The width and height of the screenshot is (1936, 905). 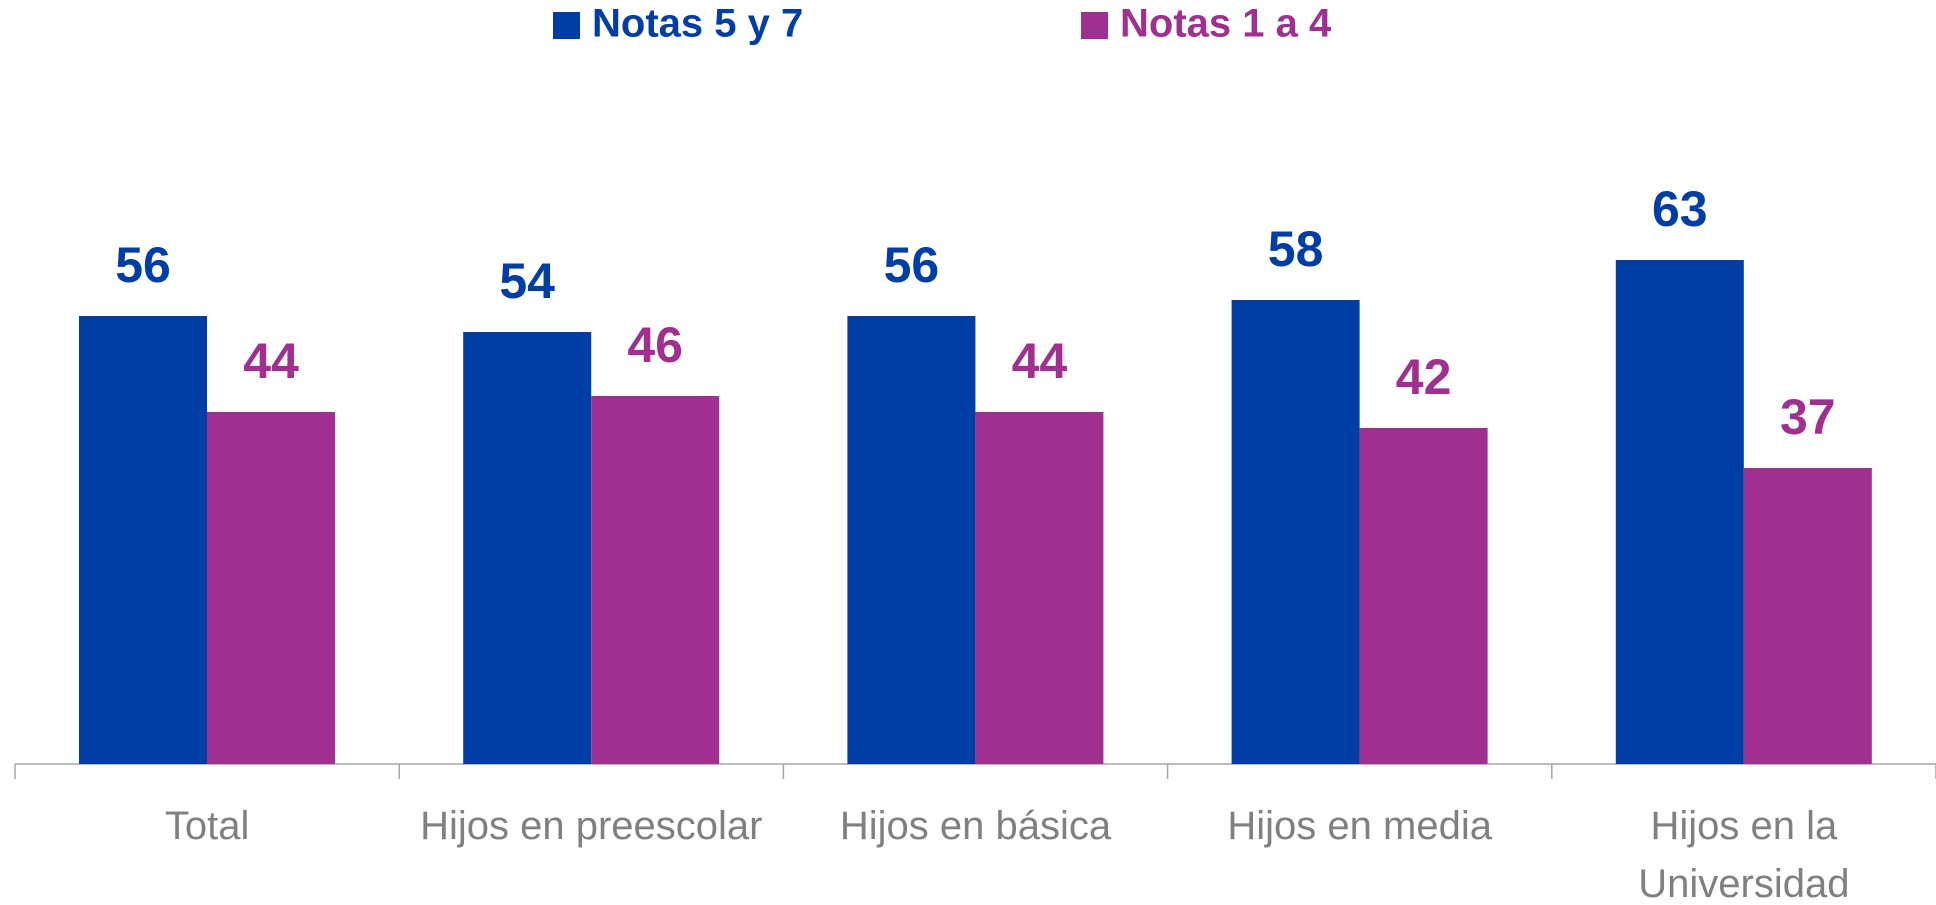 I want to click on x-tick-label: Hijos en básica, so click(x=975, y=826).